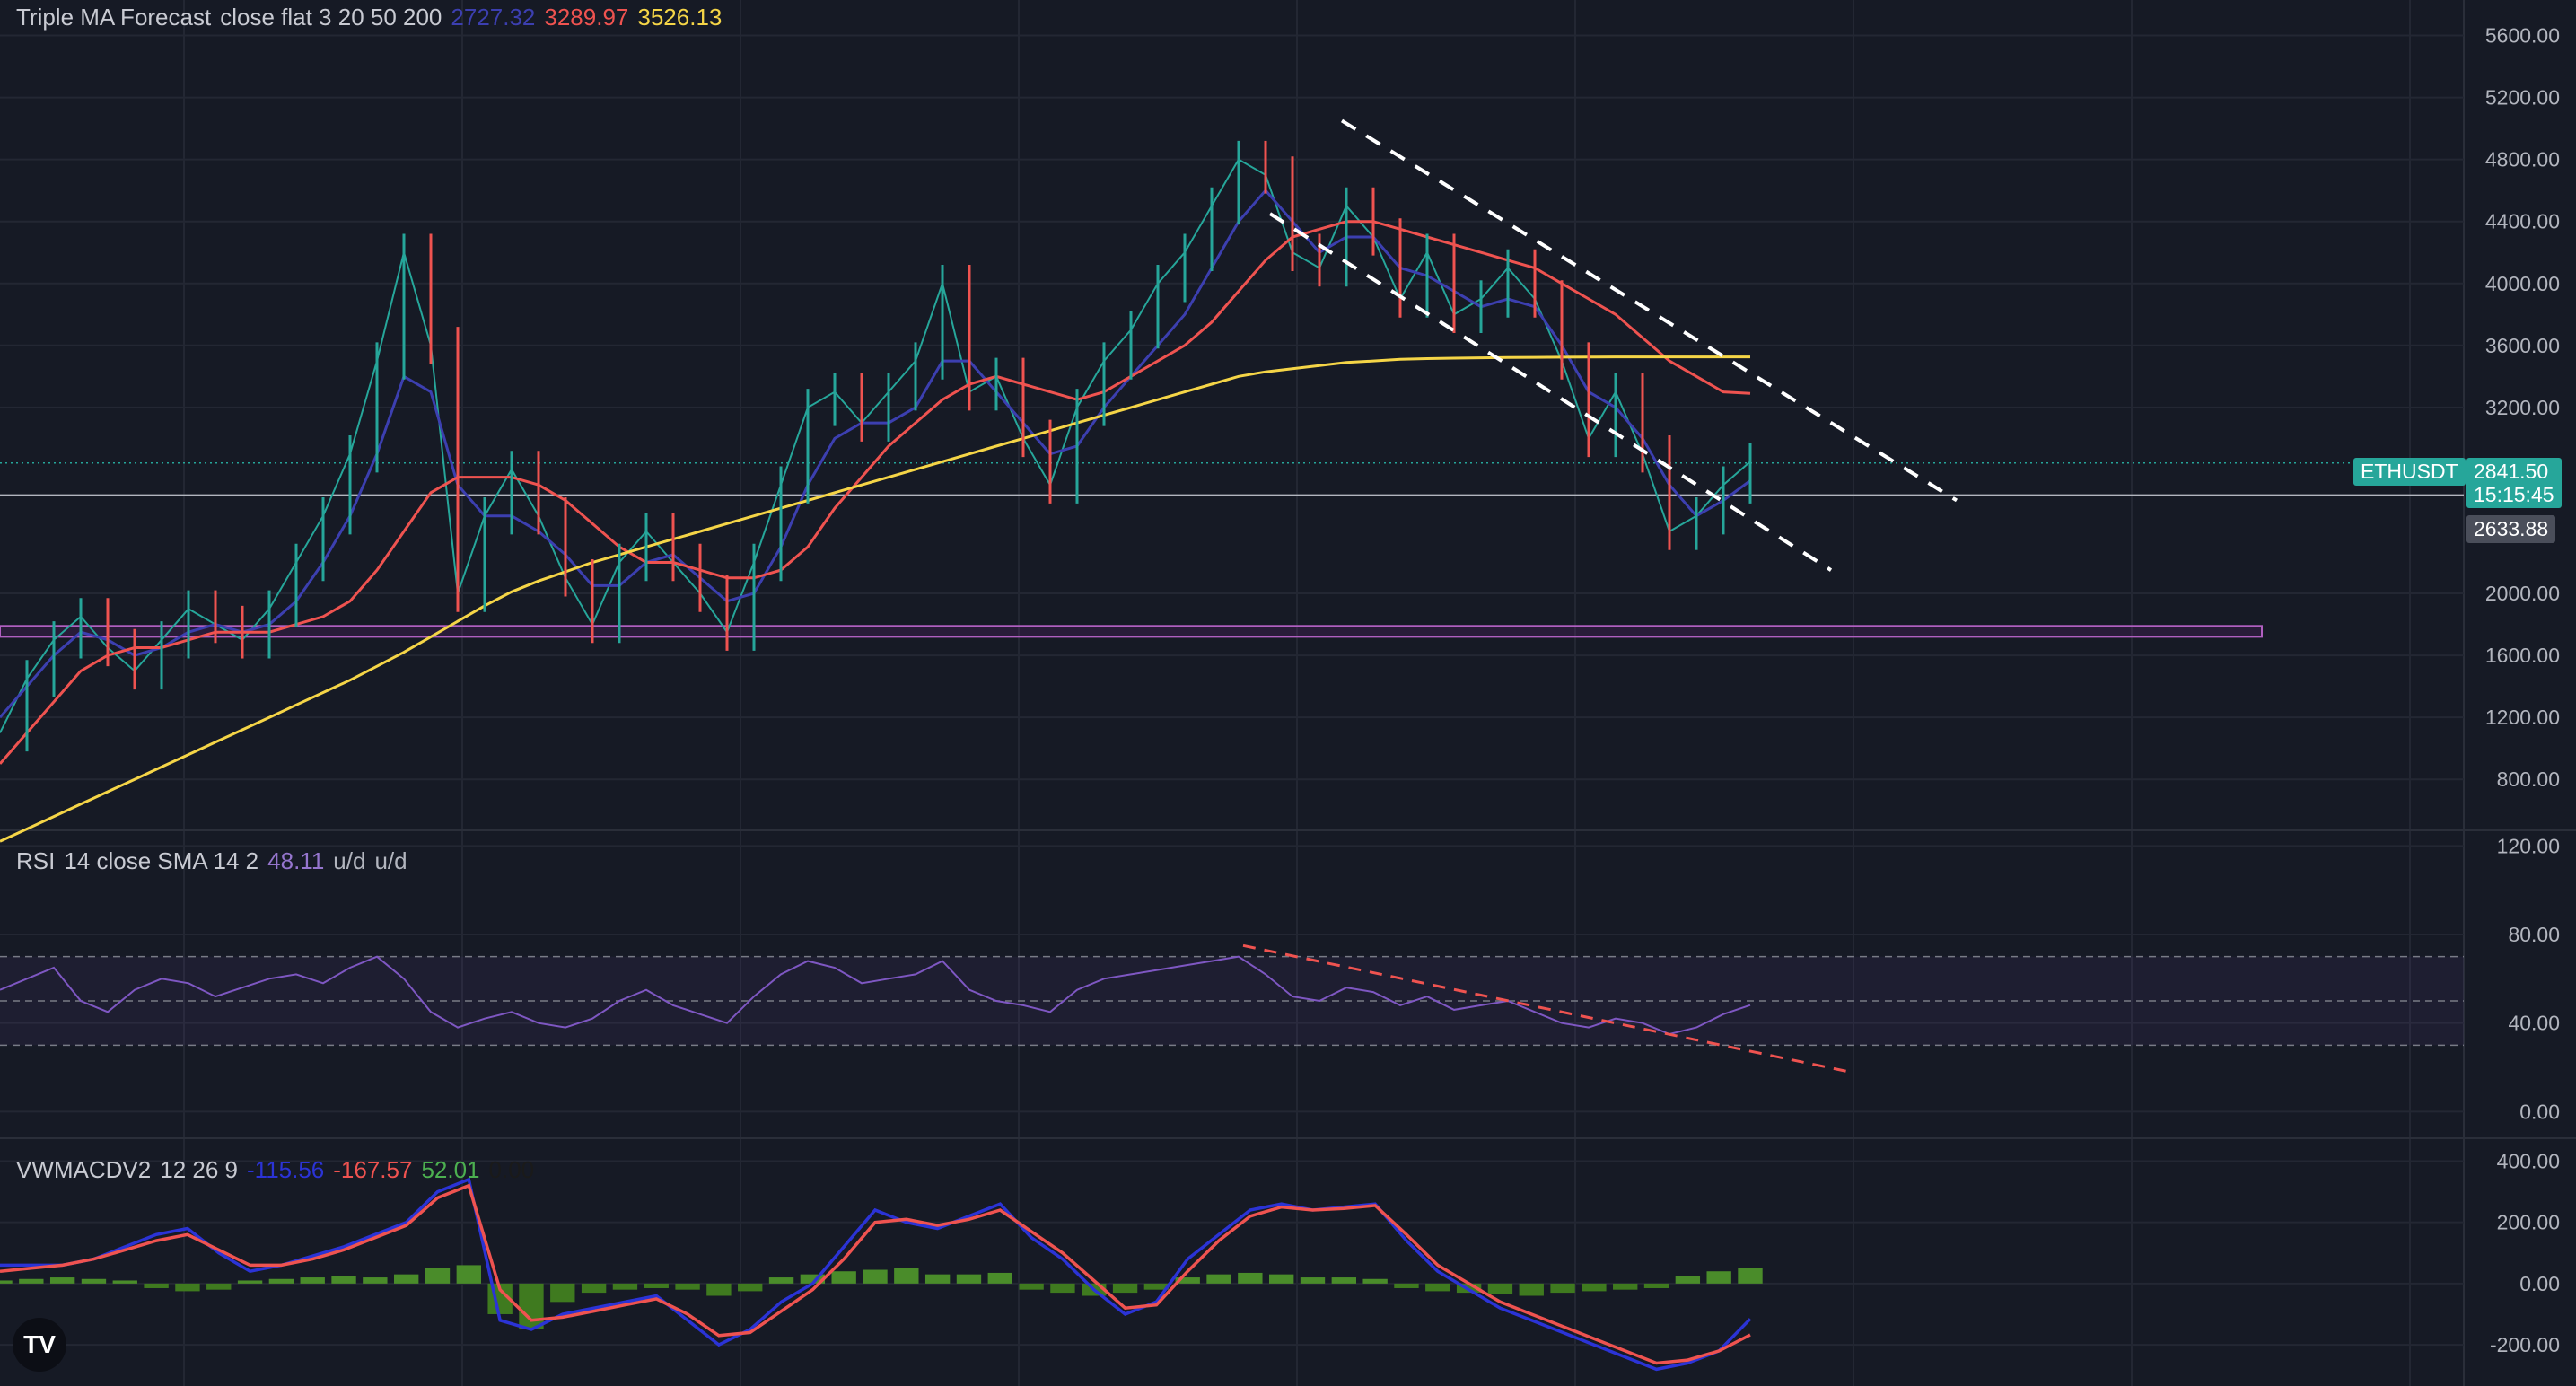 The height and width of the screenshot is (1386, 2576). Describe the element at coordinates (2511, 529) in the screenshot. I see `horizontal-line-price-tag: 2633.88` at that location.